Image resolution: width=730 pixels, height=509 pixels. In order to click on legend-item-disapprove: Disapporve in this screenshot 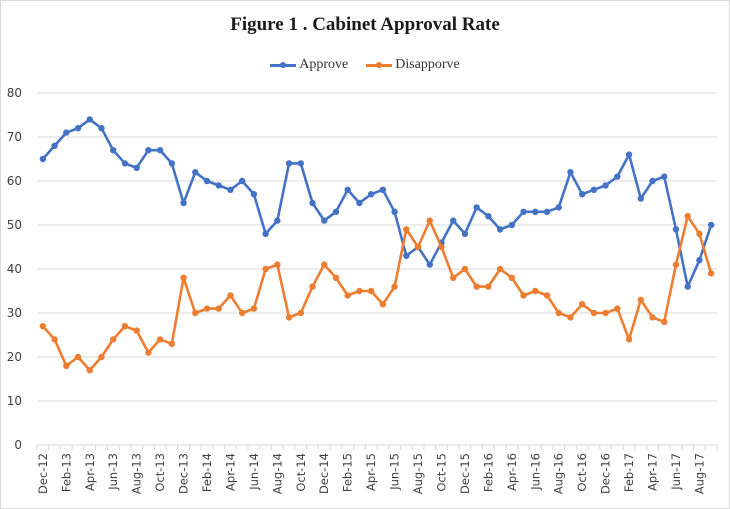, I will do `click(413, 65)`.